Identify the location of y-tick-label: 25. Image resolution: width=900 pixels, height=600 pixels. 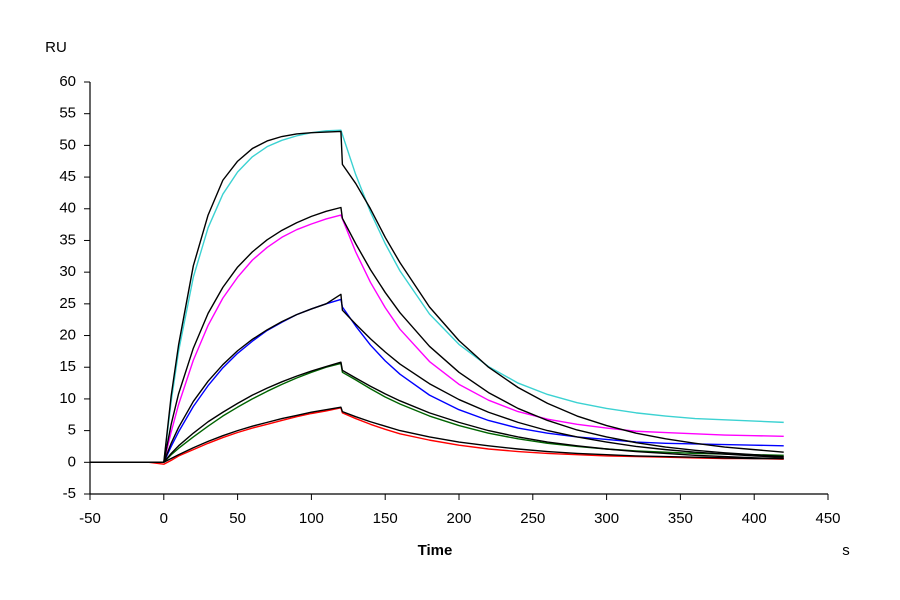
(67, 303).